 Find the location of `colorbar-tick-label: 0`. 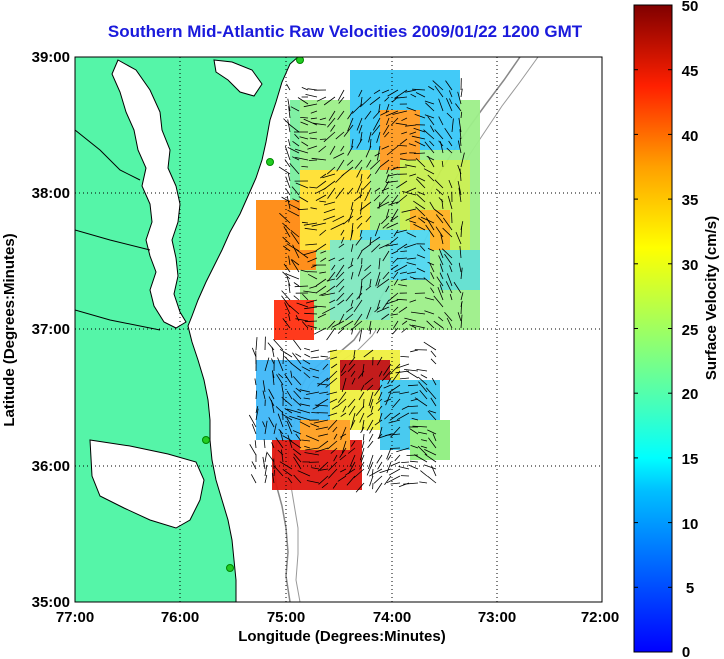

colorbar-tick-label: 0 is located at coordinates (686, 651).